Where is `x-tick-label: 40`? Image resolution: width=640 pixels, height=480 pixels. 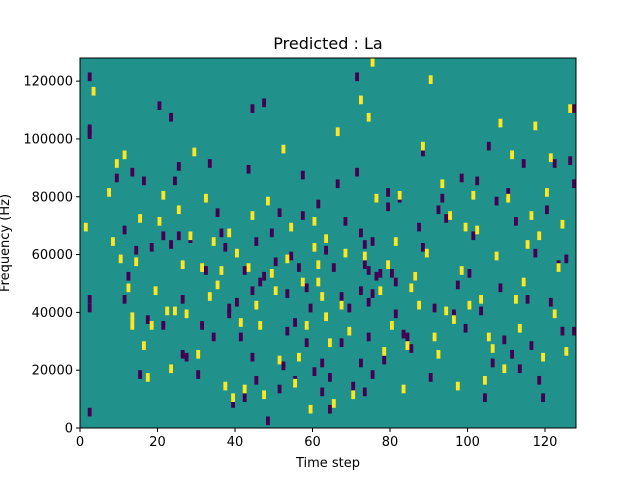 x-tick-label: 40 is located at coordinates (235, 442).